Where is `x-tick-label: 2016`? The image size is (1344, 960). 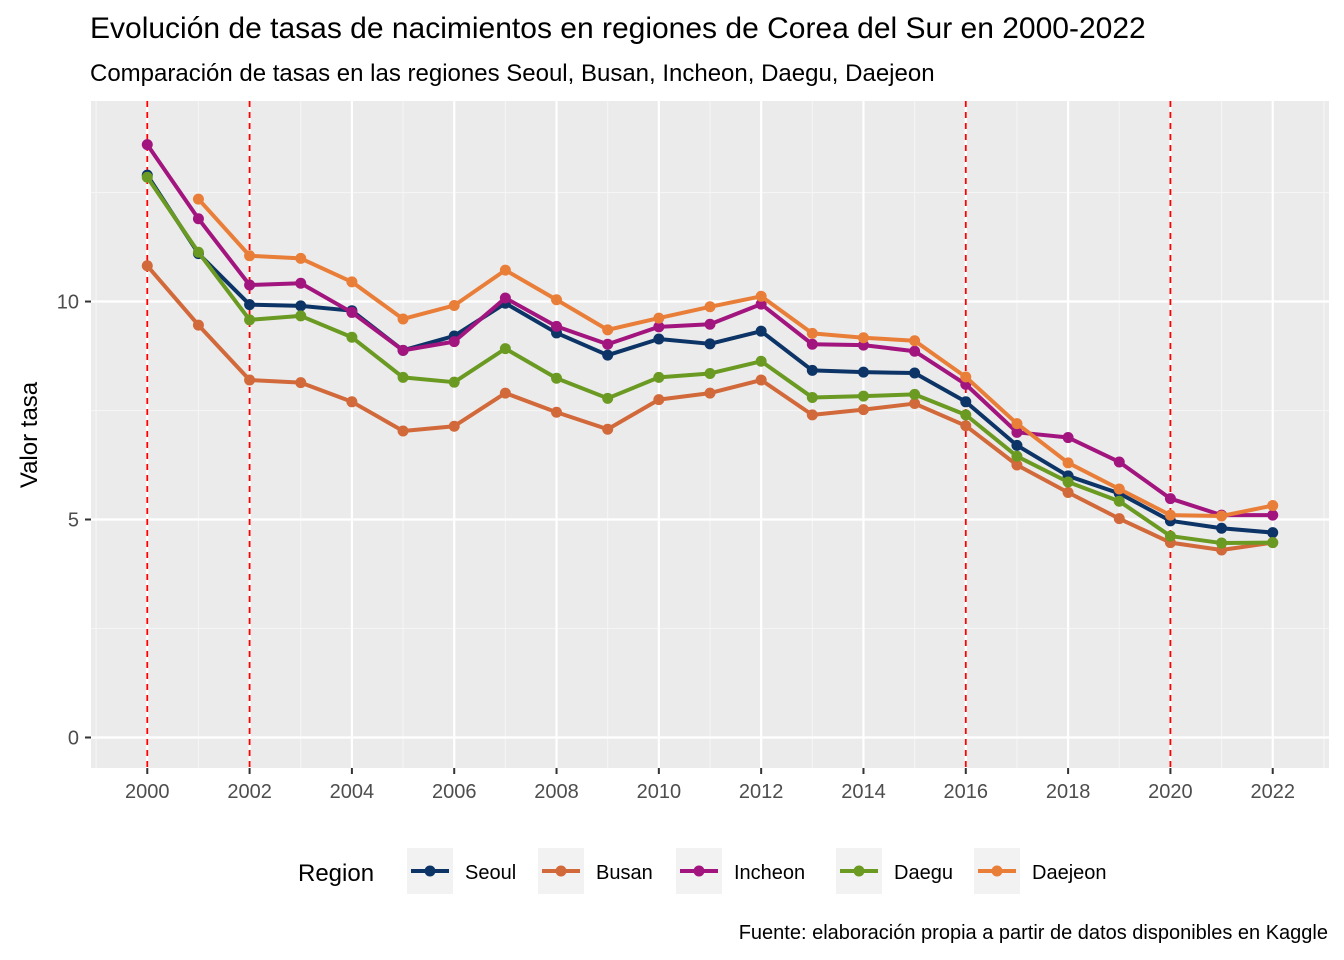 x-tick-label: 2016 is located at coordinates (966, 792).